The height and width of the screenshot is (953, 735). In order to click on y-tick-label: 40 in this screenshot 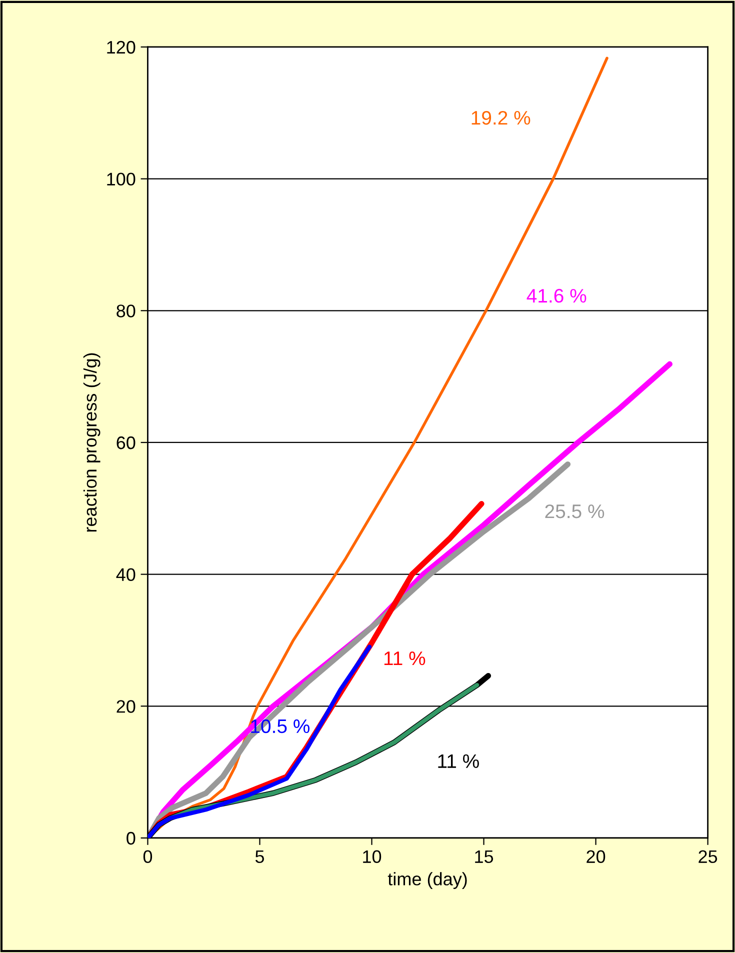, I will do `click(126, 575)`.